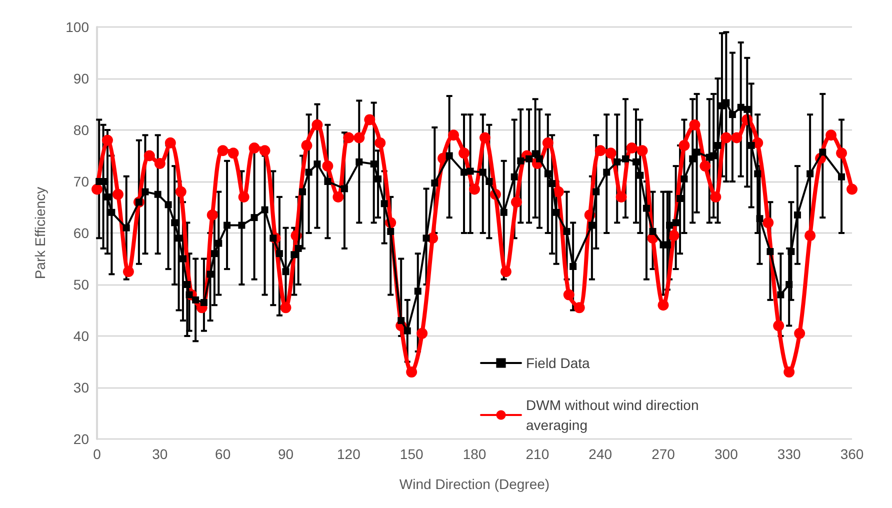 The image size is (892, 508). I want to click on y-tick-label: 40, so click(81, 336).